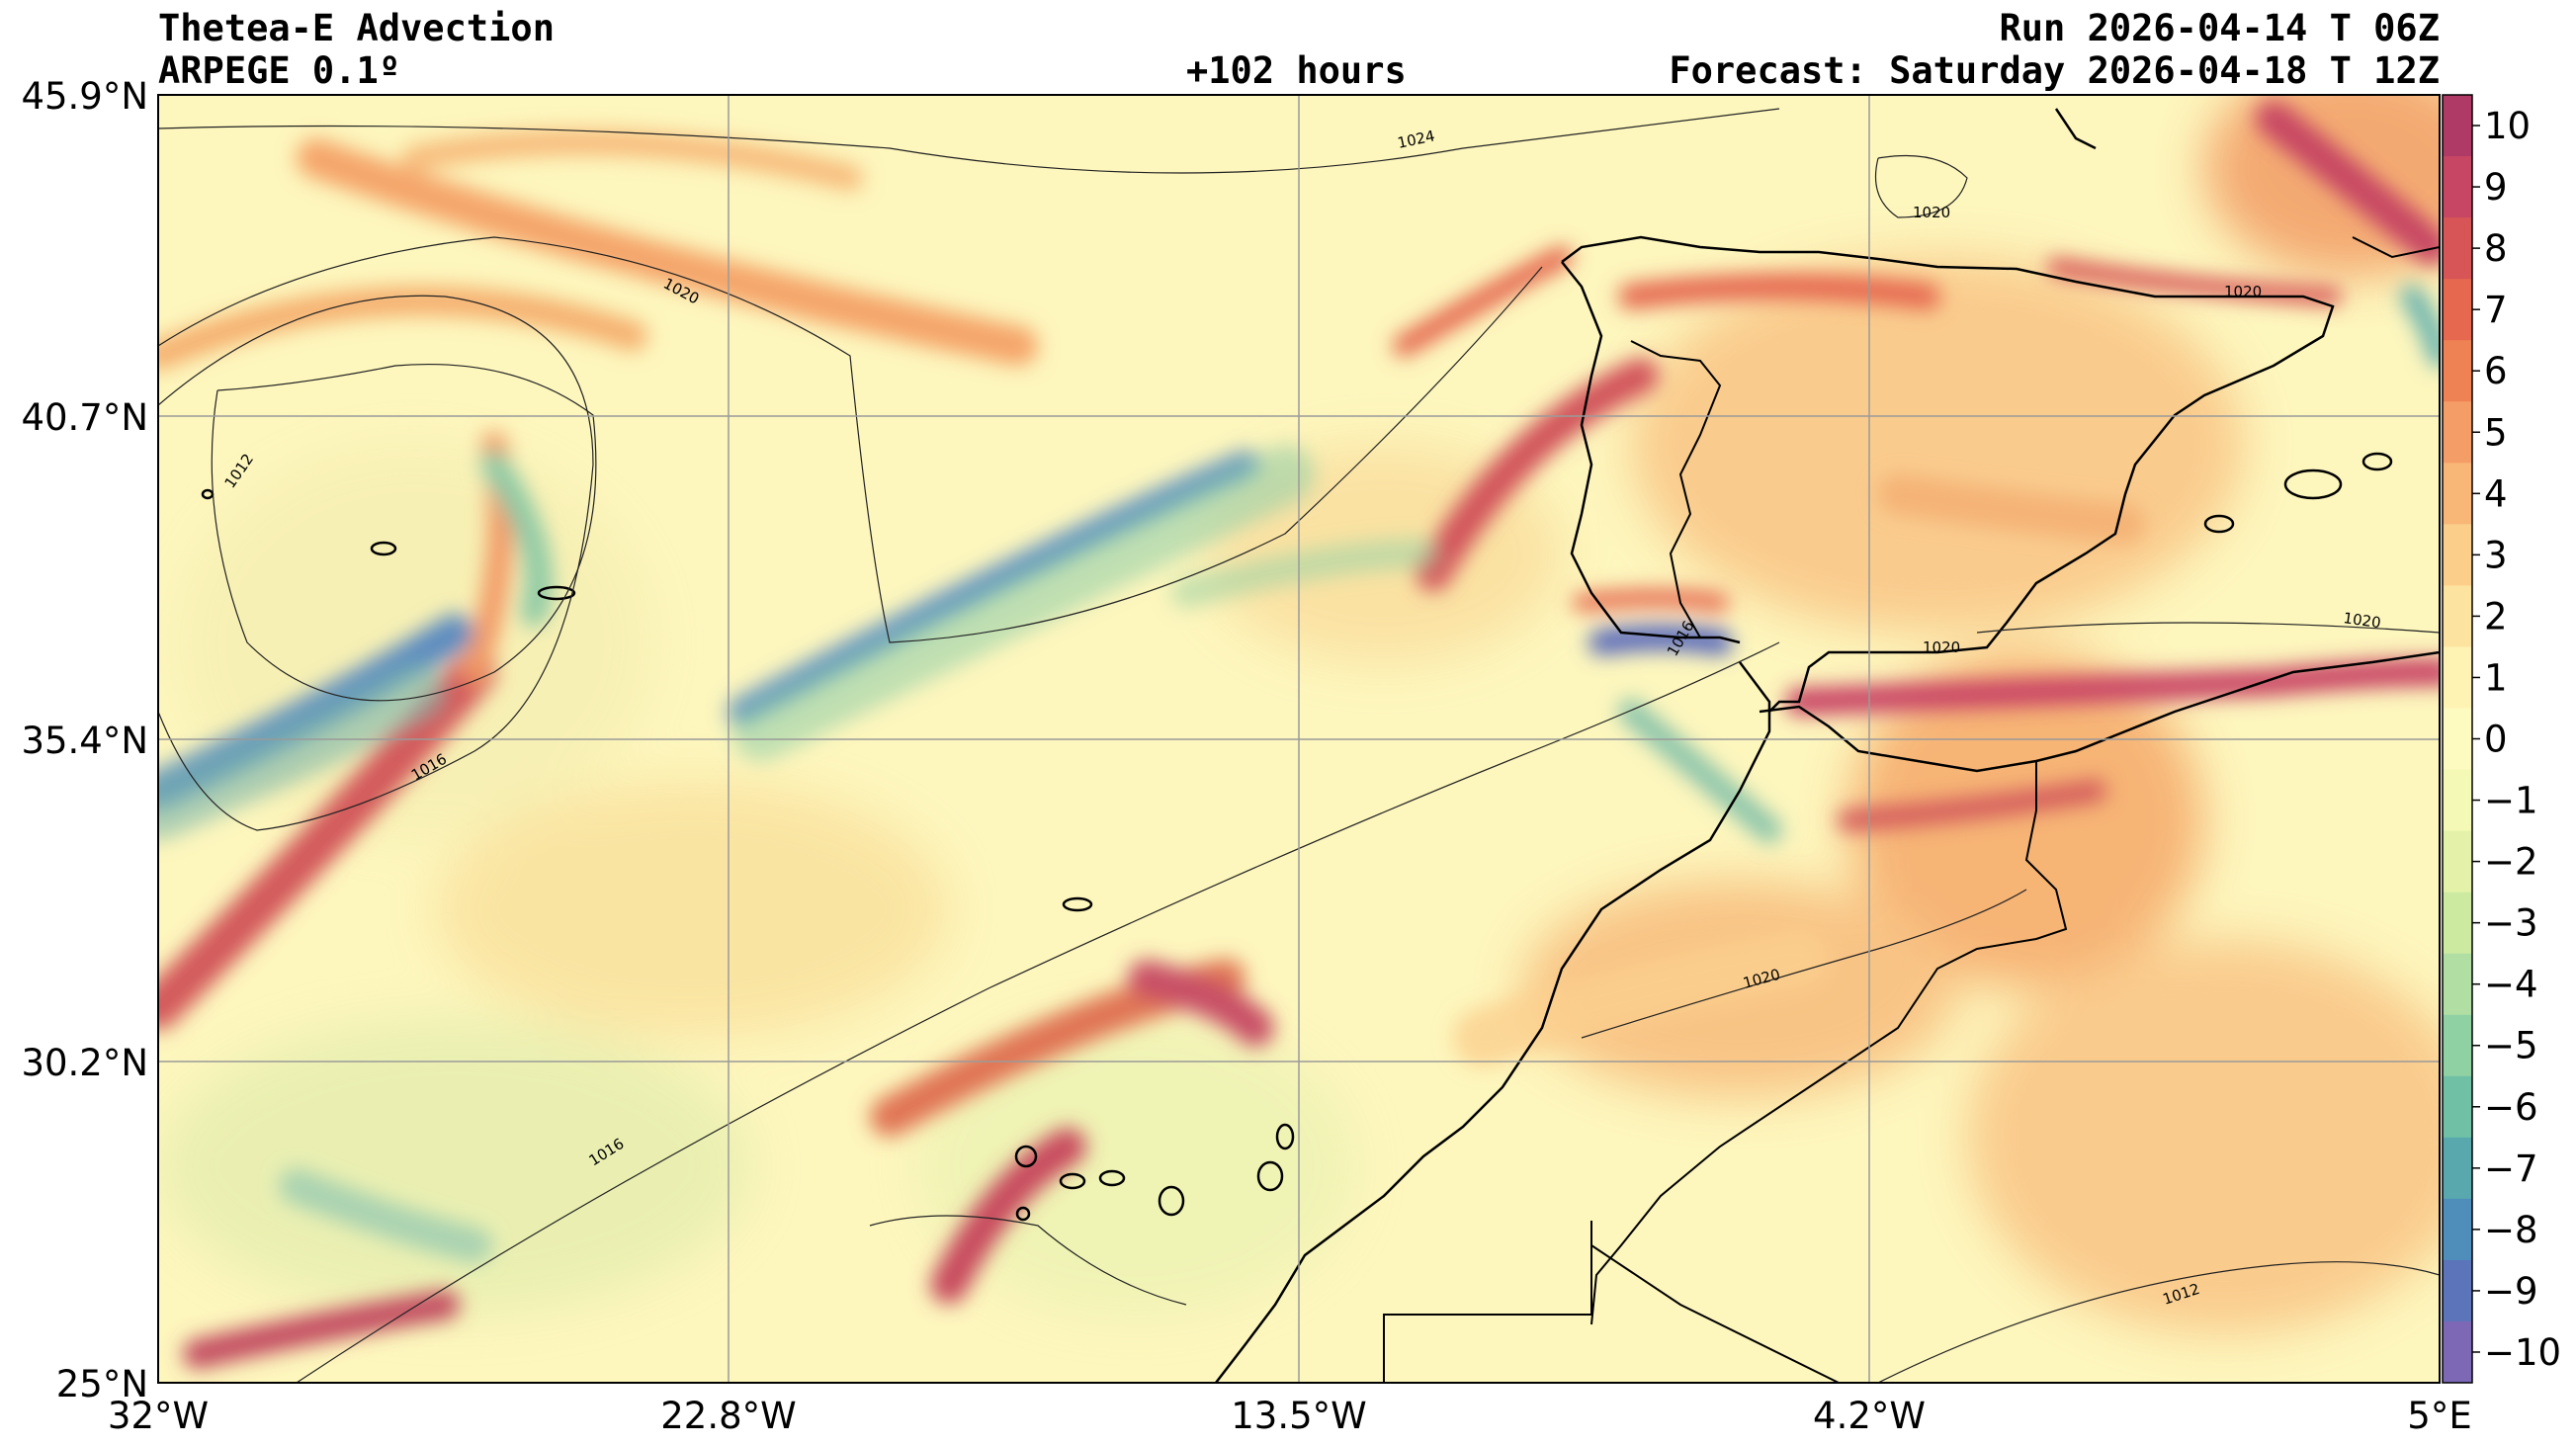  Describe the element at coordinates (356, 28) in the screenshot. I see `map-title: Thetea-E Advection` at that location.